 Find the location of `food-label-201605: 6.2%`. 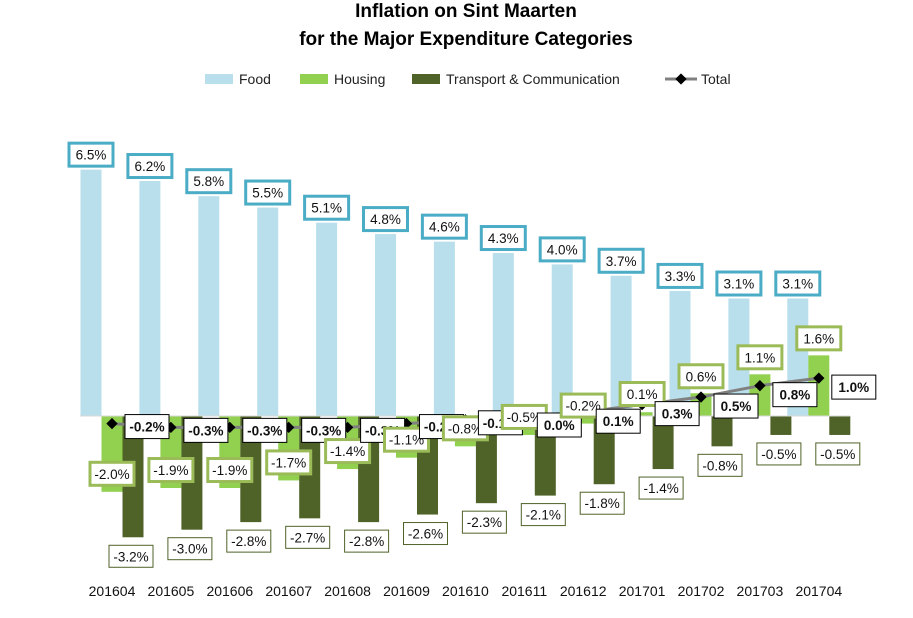

food-label-201605: 6.2% is located at coordinates (150, 166).